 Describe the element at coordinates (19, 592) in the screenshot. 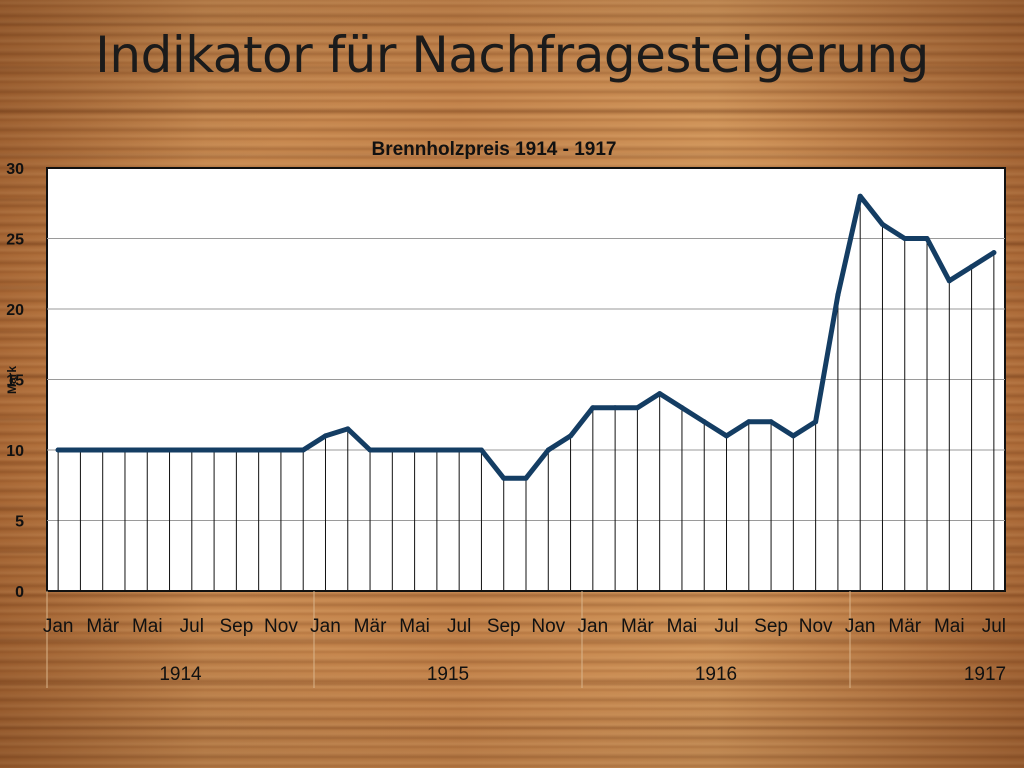

I see `y-tick-label: 0` at that location.